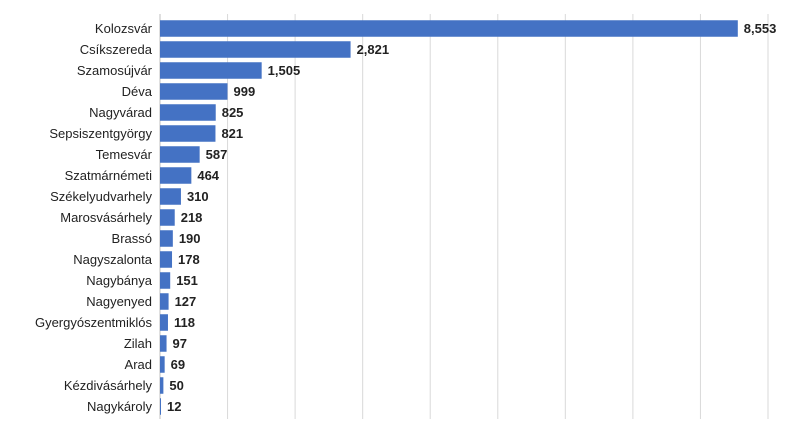 This screenshot has width=800, height=436. Describe the element at coordinates (186, 301) in the screenshot. I see `value-label: 127` at that location.